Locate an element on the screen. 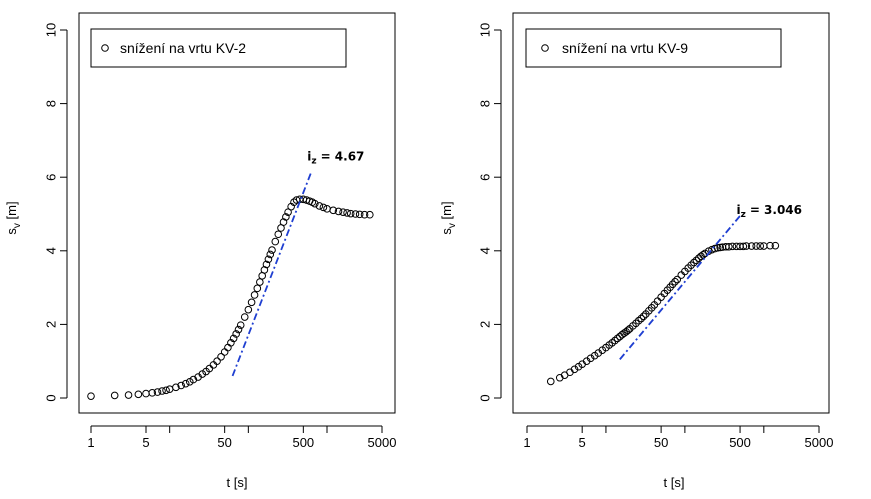 Image resolution: width=871 pixels, height=499 pixels. slope-annotation: iz = 3.046 is located at coordinates (769, 211).